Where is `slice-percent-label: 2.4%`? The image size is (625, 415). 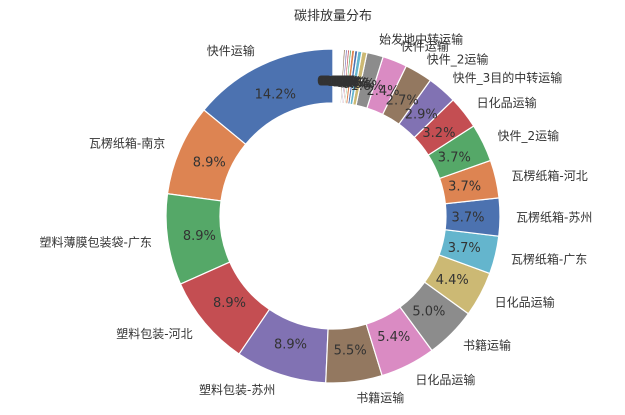 slice-percent-label: 2.4% is located at coordinates (382, 91).